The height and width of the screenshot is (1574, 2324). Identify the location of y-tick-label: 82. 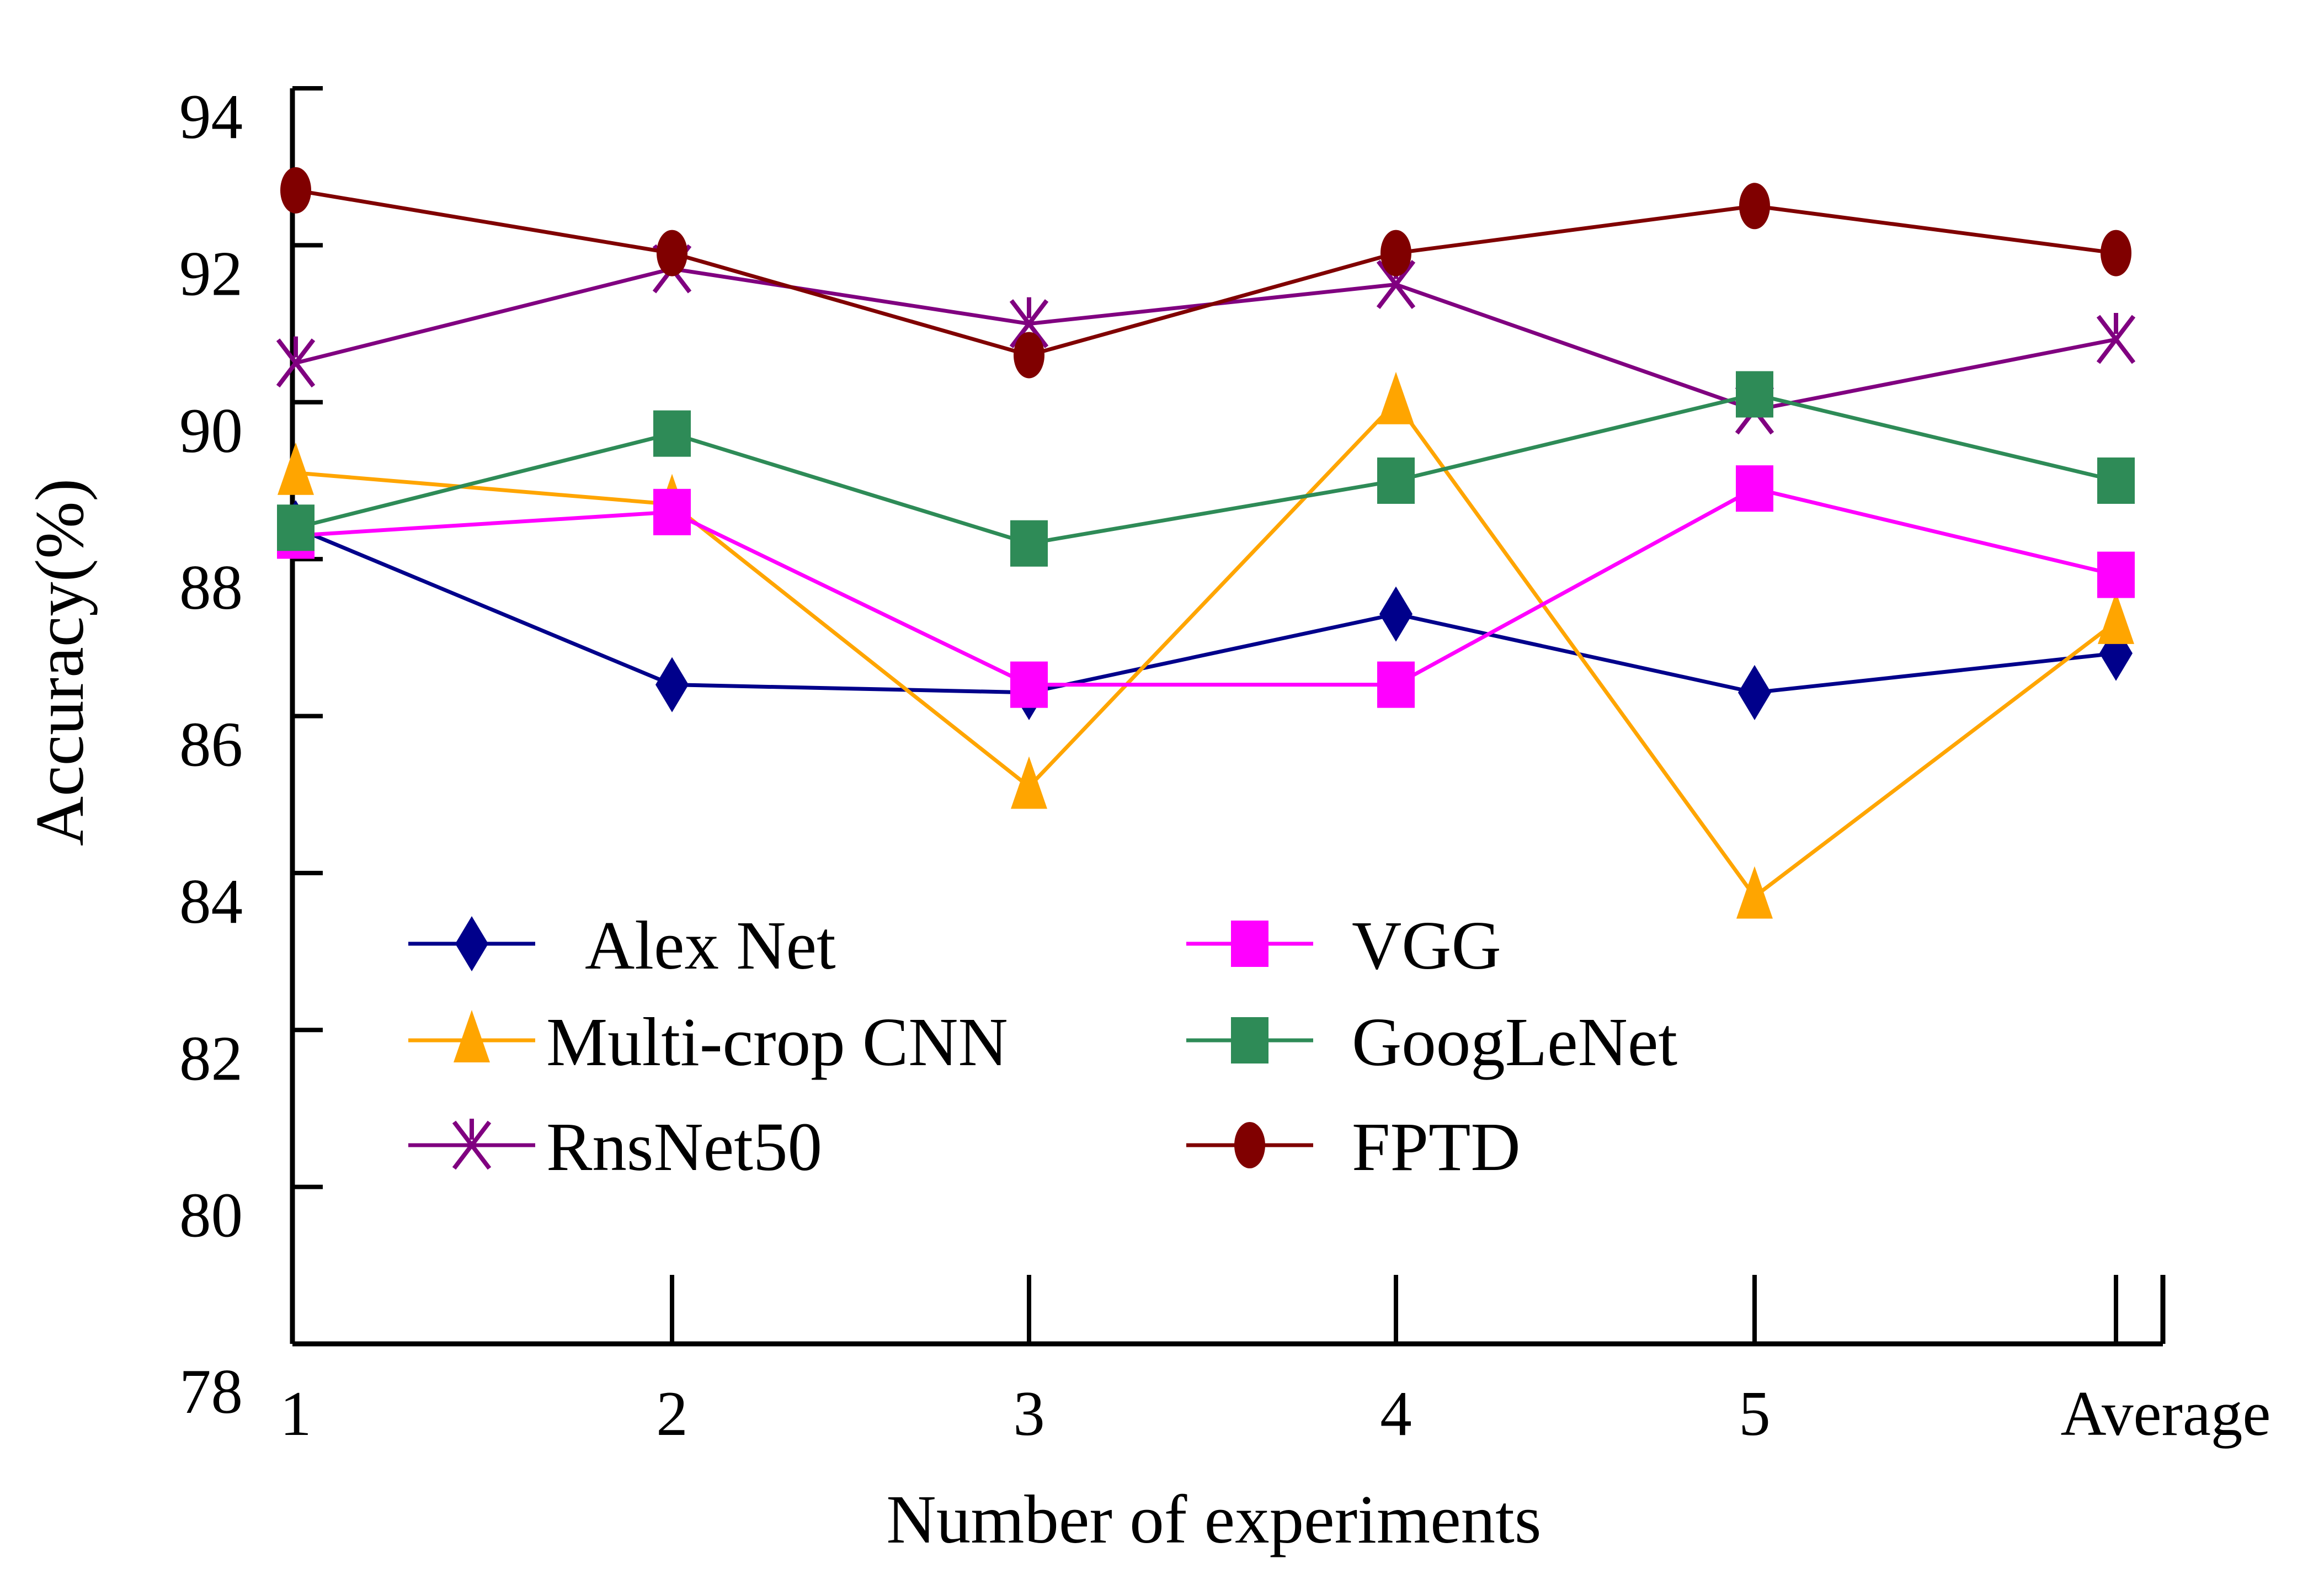
(211, 1058).